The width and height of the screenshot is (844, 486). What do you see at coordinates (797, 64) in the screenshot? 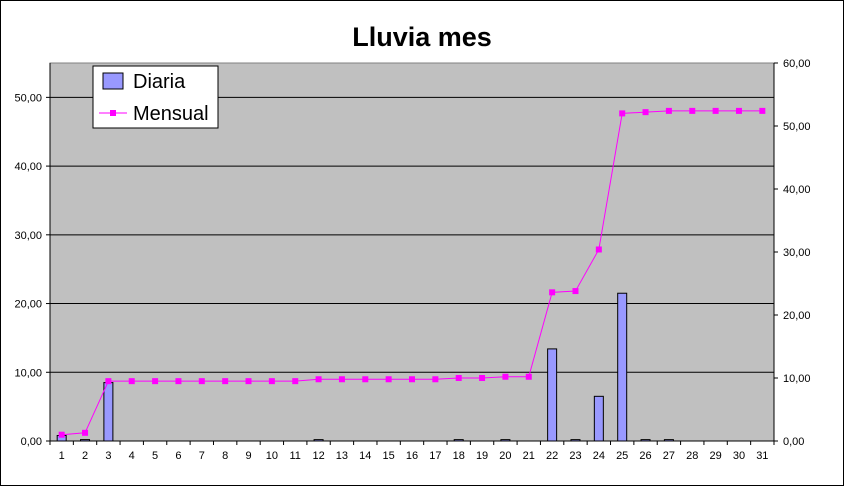
I see `y-right-tick-label: 60,00` at bounding box center [797, 64].